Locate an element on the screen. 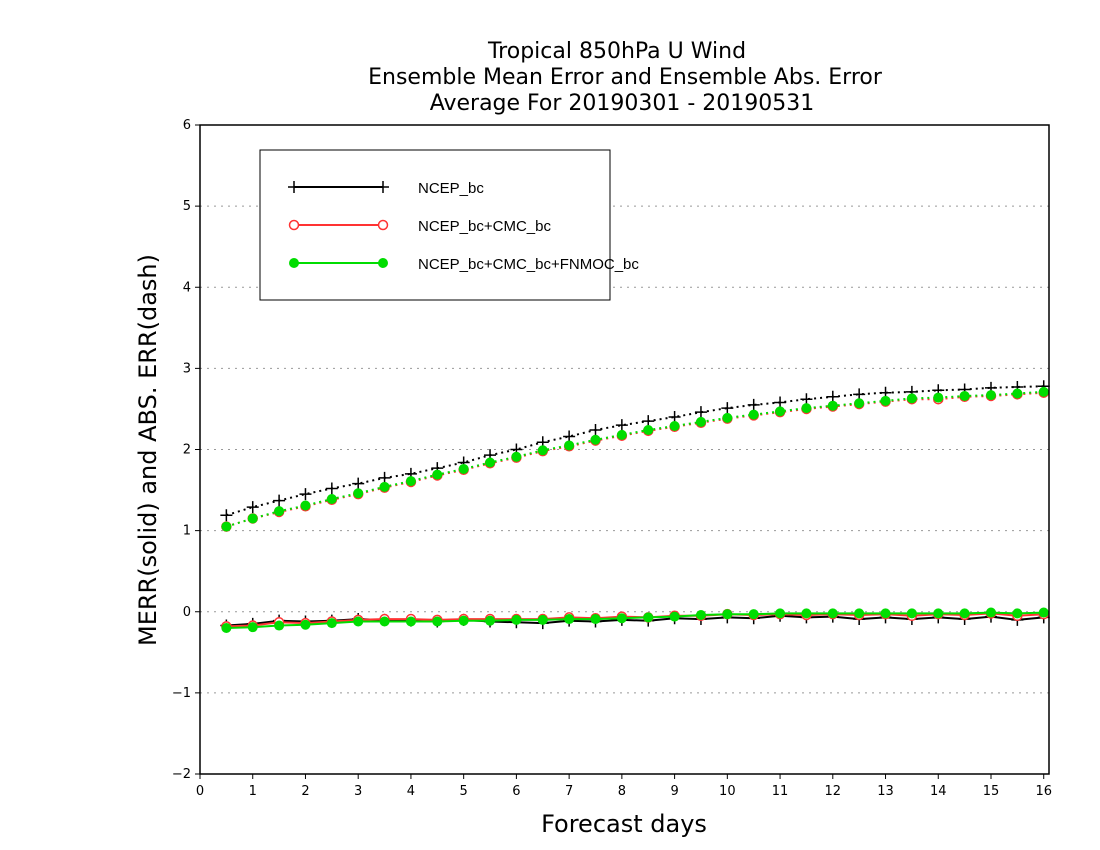  x-tick-label: 12 is located at coordinates (833, 791).